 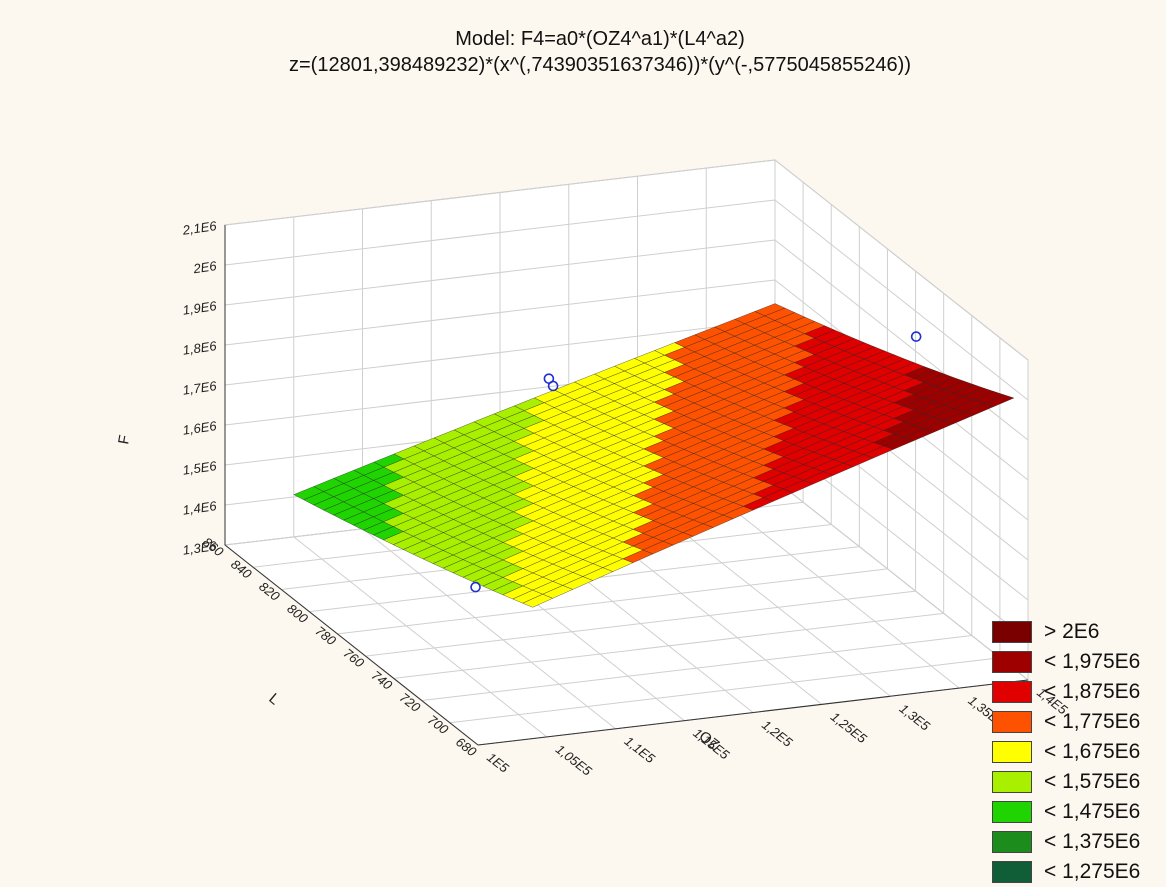 I want to click on legend-item: < 1,375E6, so click(x=1066, y=842).